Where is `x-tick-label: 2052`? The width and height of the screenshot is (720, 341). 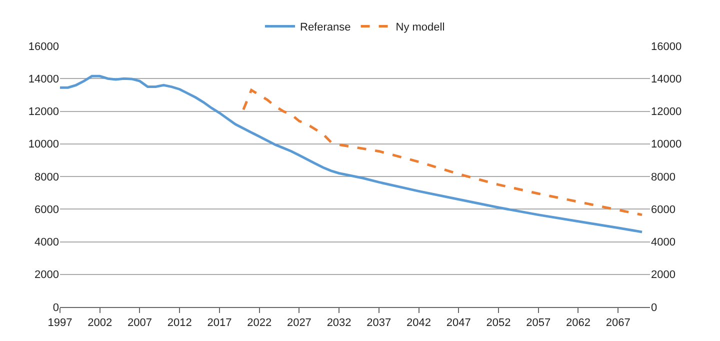 x-tick-label: 2052 is located at coordinates (498, 323).